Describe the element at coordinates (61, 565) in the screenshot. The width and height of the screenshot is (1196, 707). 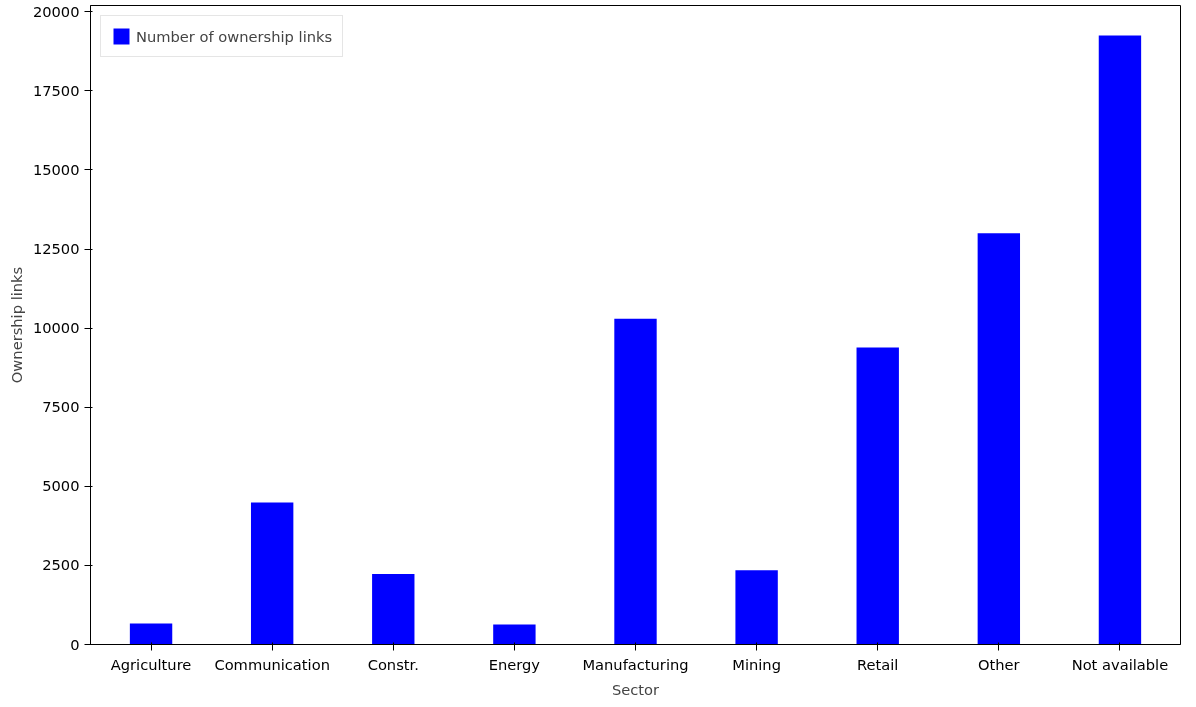
I see `y-tick-label: 2500` at that location.